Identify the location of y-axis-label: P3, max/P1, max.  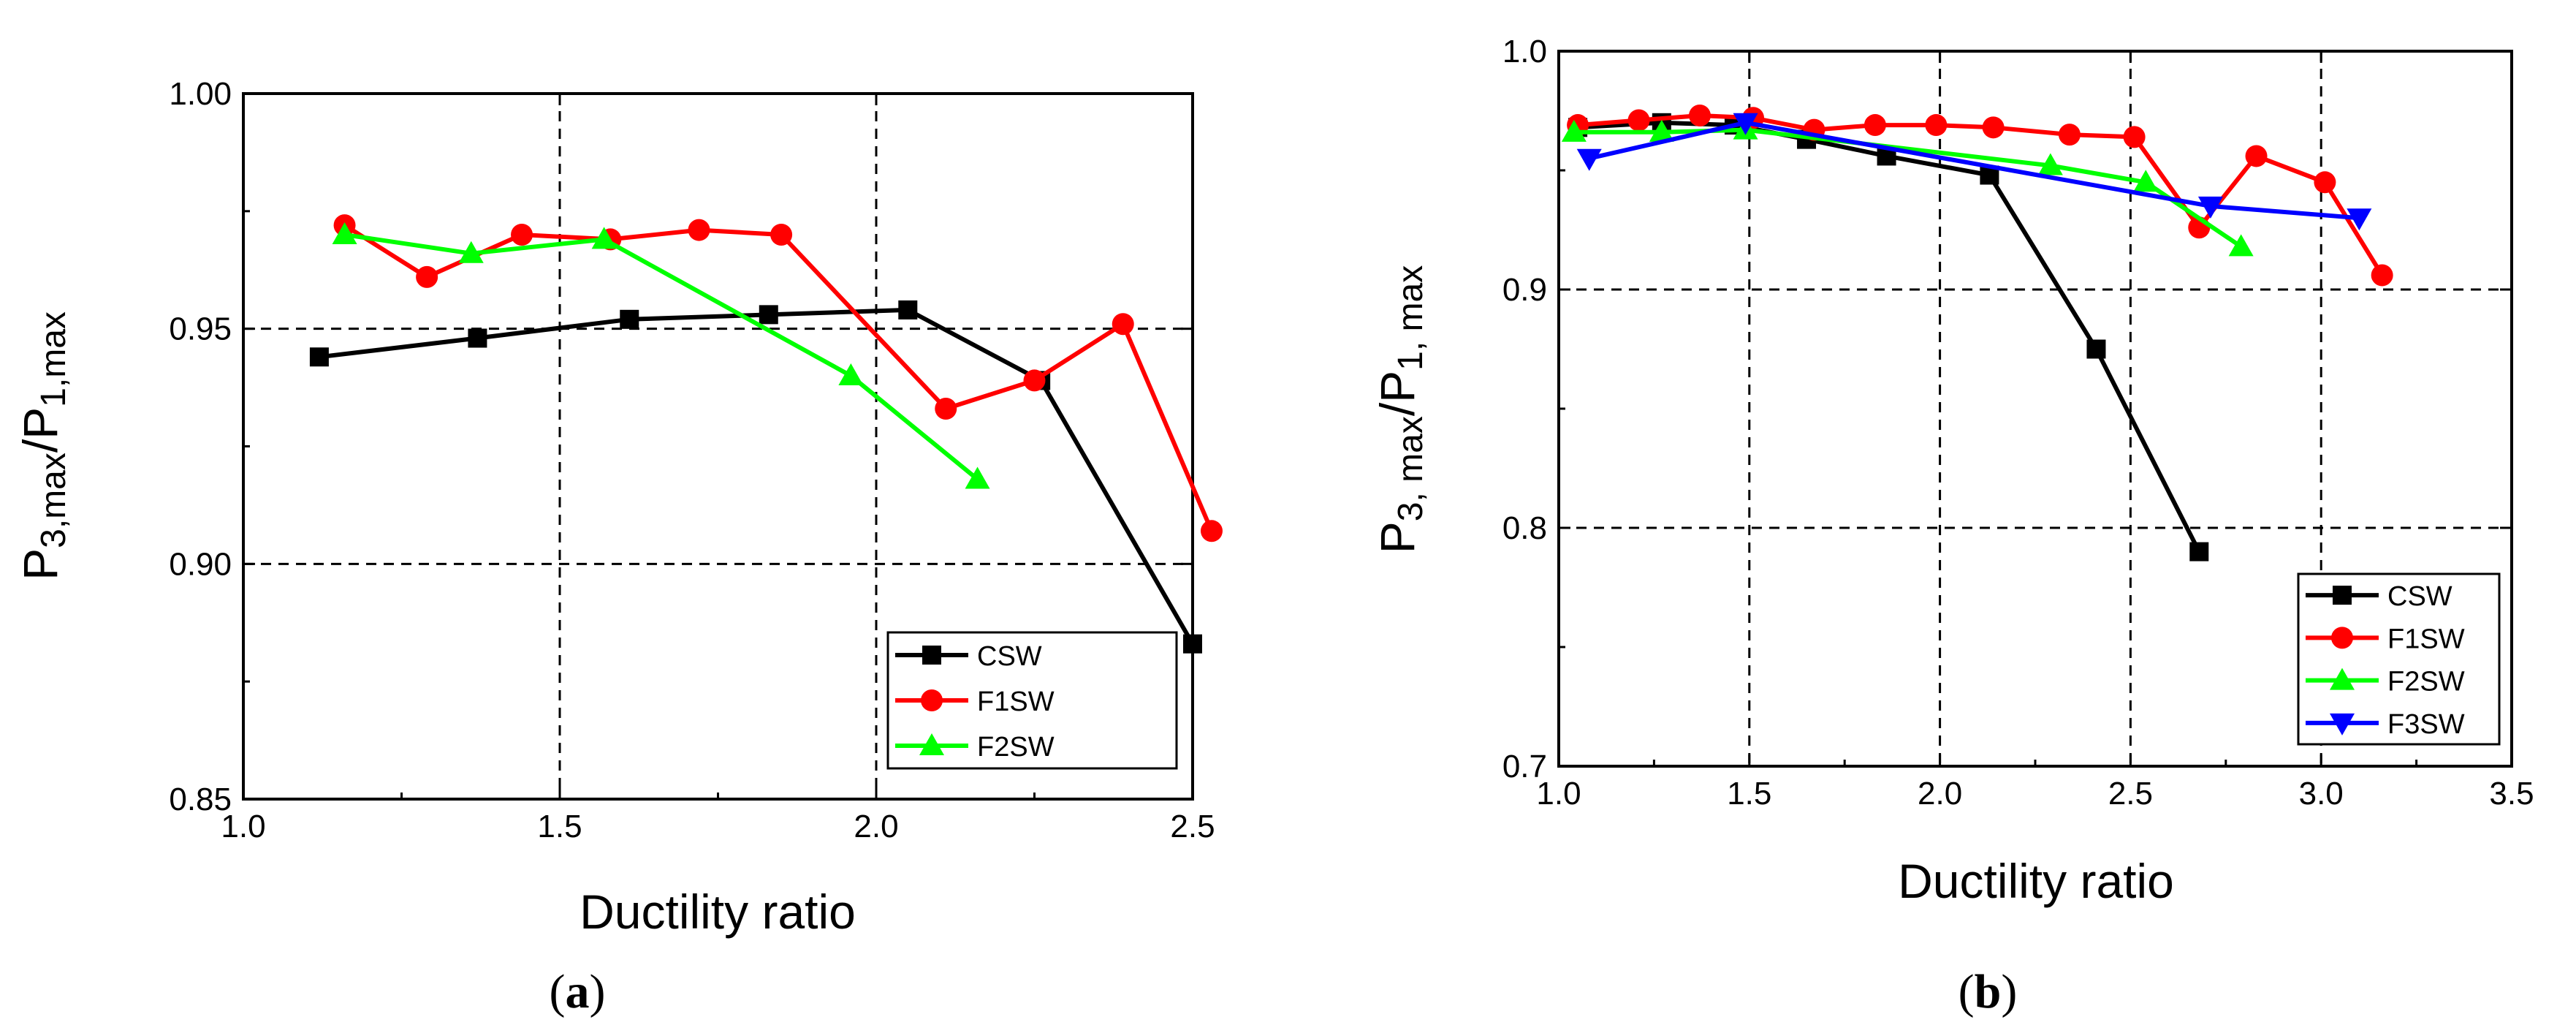
(1400, 409).